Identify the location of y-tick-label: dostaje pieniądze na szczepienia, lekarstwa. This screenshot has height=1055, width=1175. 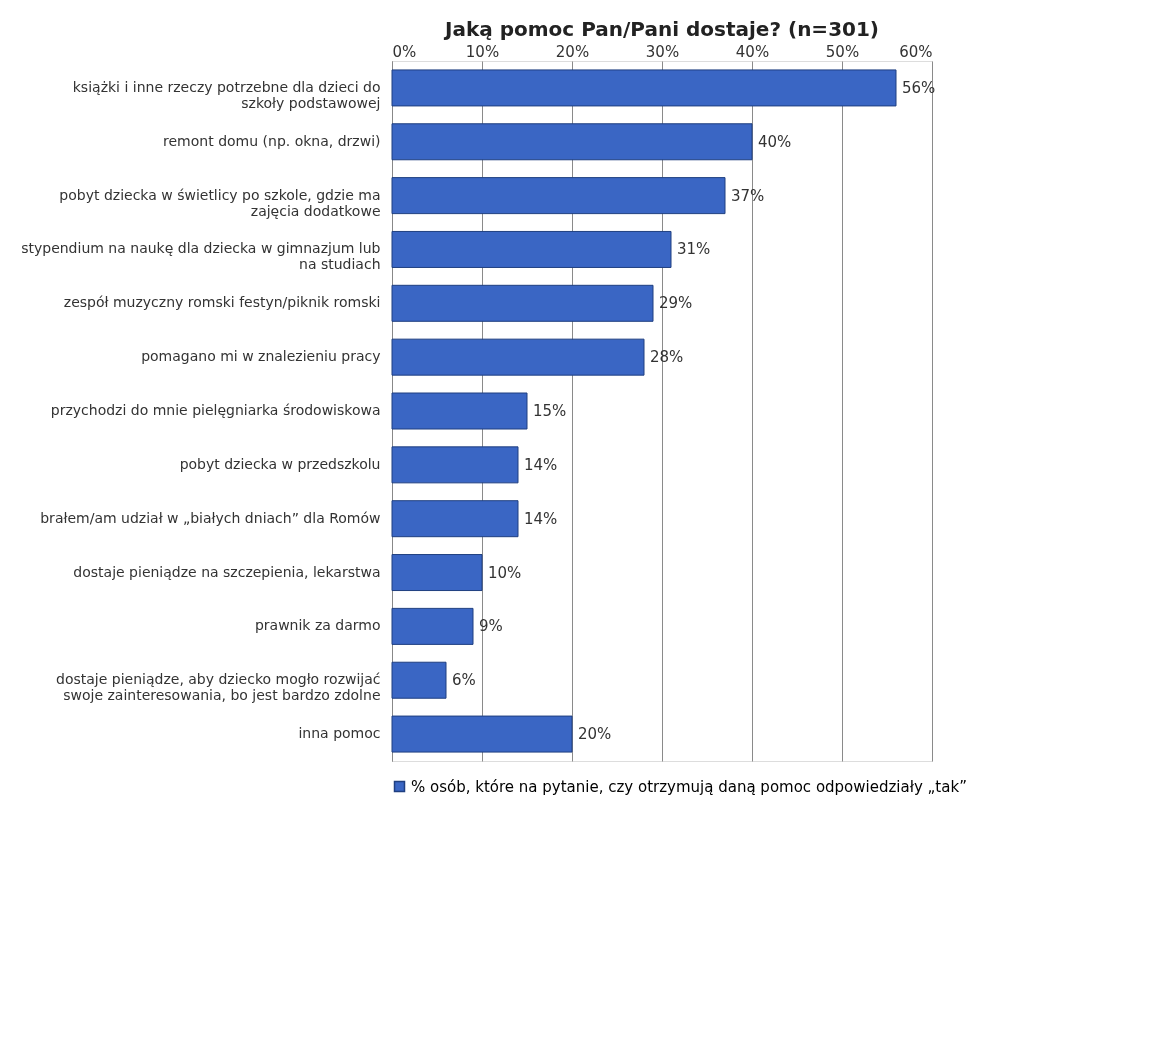
(227, 571).